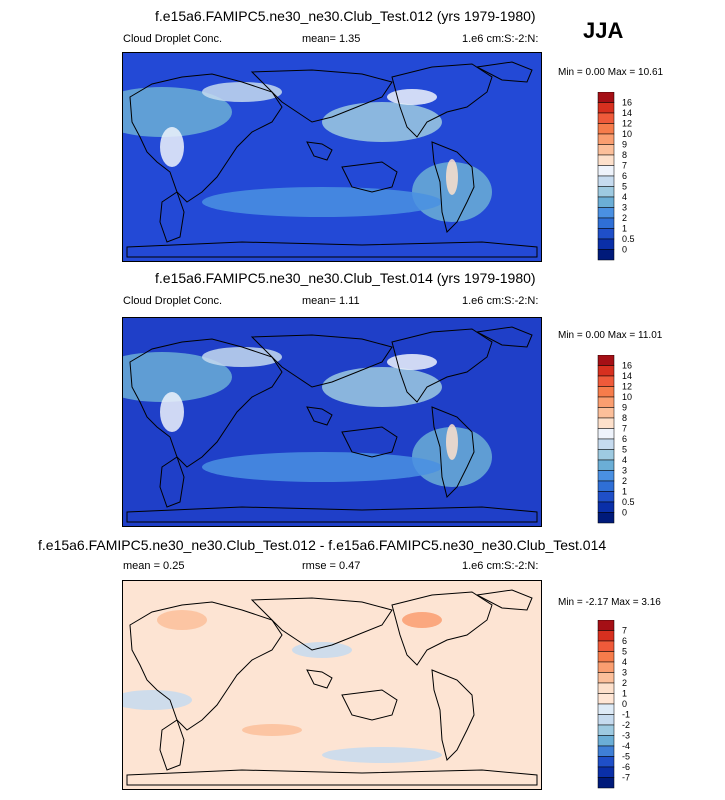 This screenshot has width=725, height=800. What do you see at coordinates (626, 757) in the screenshot?
I see `colorbar-tick-label: -5` at bounding box center [626, 757].